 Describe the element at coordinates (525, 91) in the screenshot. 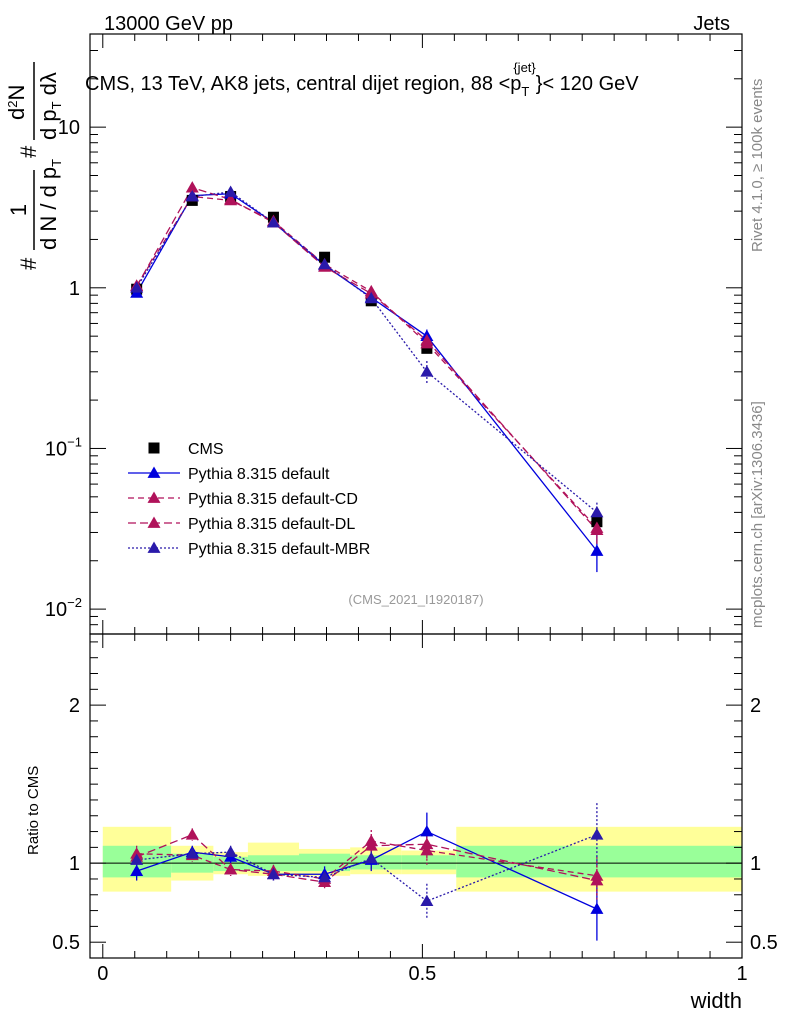

I see `plot-title-sub: T` at that location.